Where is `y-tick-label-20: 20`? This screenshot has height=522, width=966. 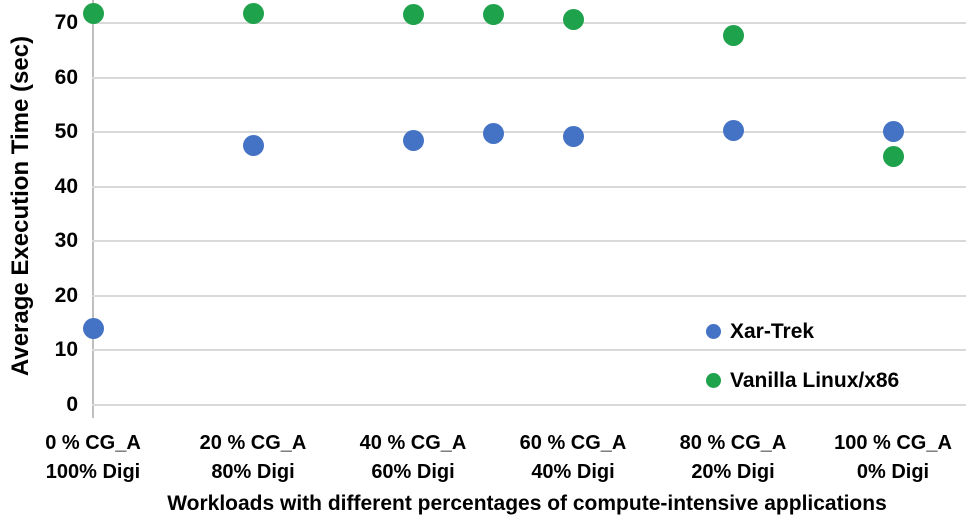 y-tick-label-20: 20 is located at coordinates (66, 295).